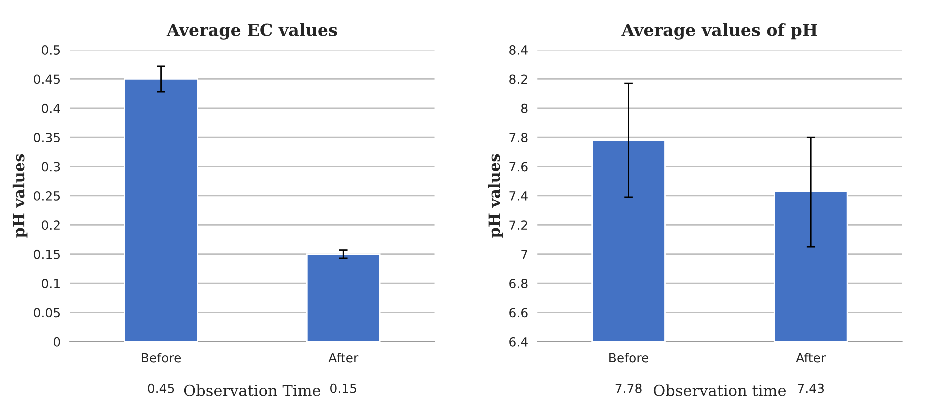 The height and width of the screenshot is (417, 935). Describe the element at coordinates (720, 31) in the screenshot. I see `chart-title: Average values of pH` at that location.